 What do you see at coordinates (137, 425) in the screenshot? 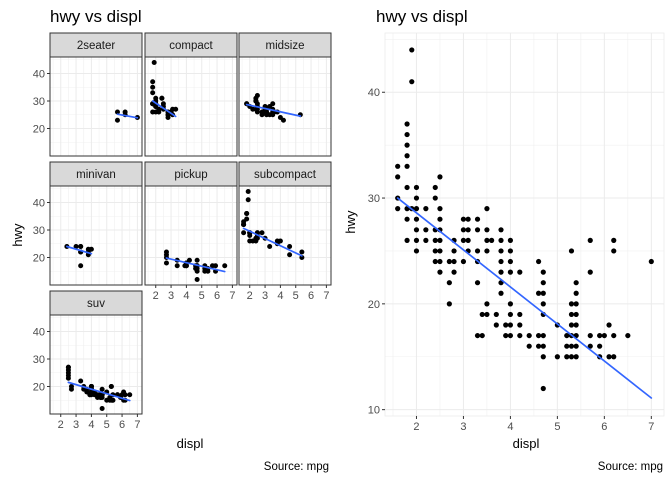
I see `facet-suv-x-tick-label: 7` at bounding box center [137, 425].